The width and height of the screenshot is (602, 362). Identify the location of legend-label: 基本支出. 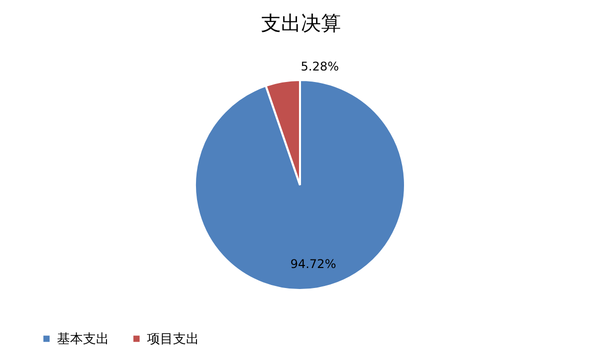
(83, 339).